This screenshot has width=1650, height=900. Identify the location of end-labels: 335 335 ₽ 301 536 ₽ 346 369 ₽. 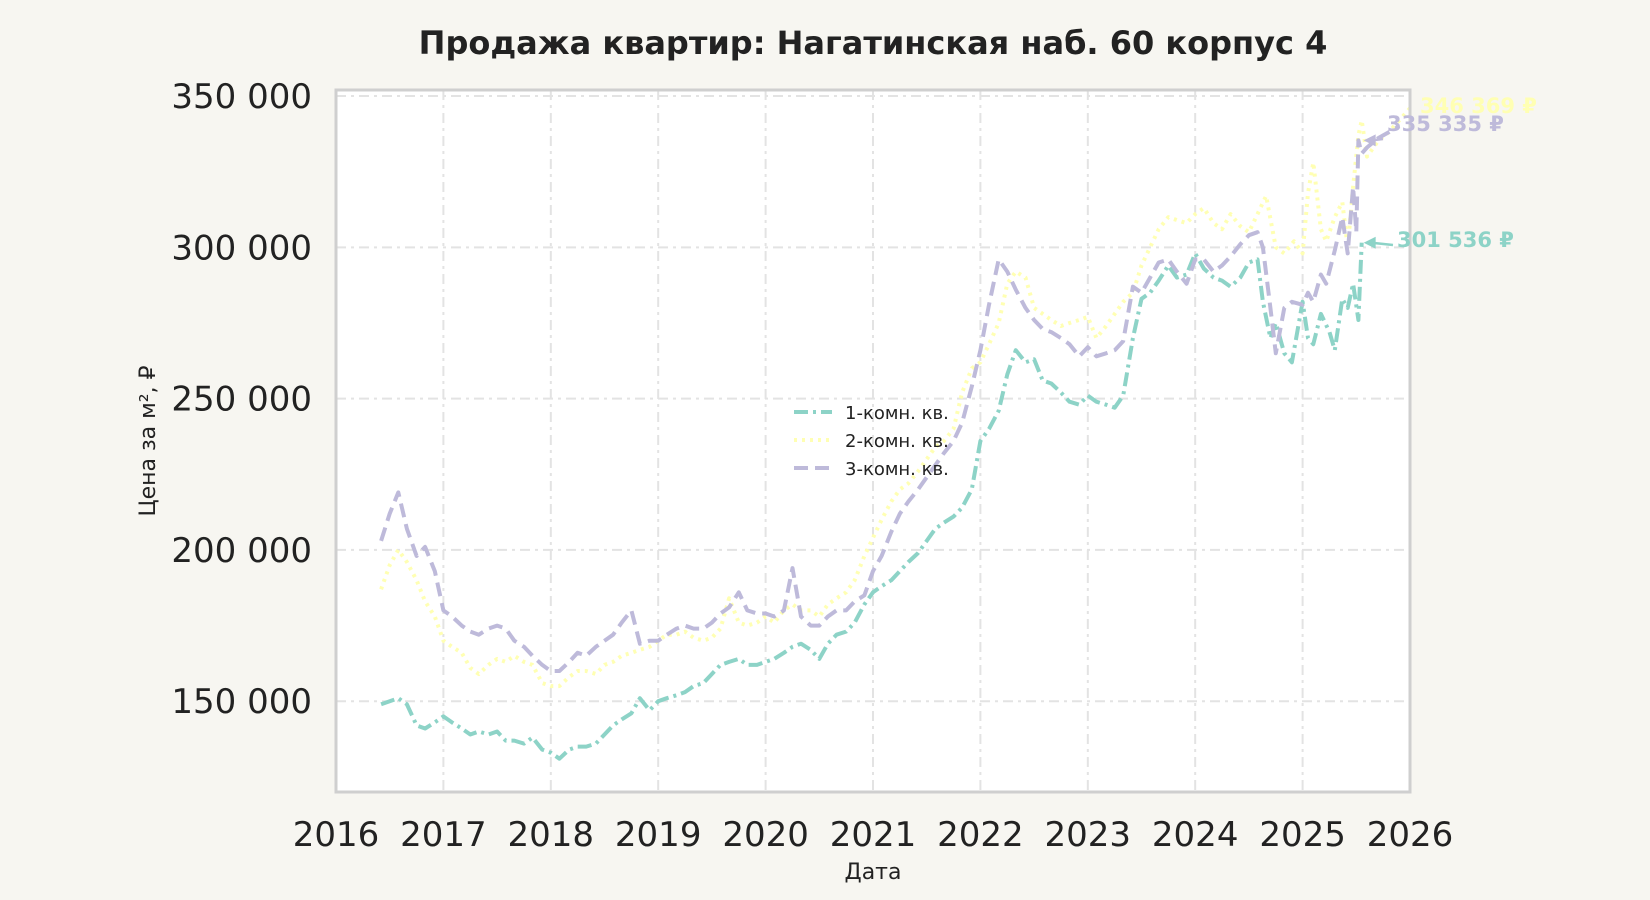
(1450, 173).